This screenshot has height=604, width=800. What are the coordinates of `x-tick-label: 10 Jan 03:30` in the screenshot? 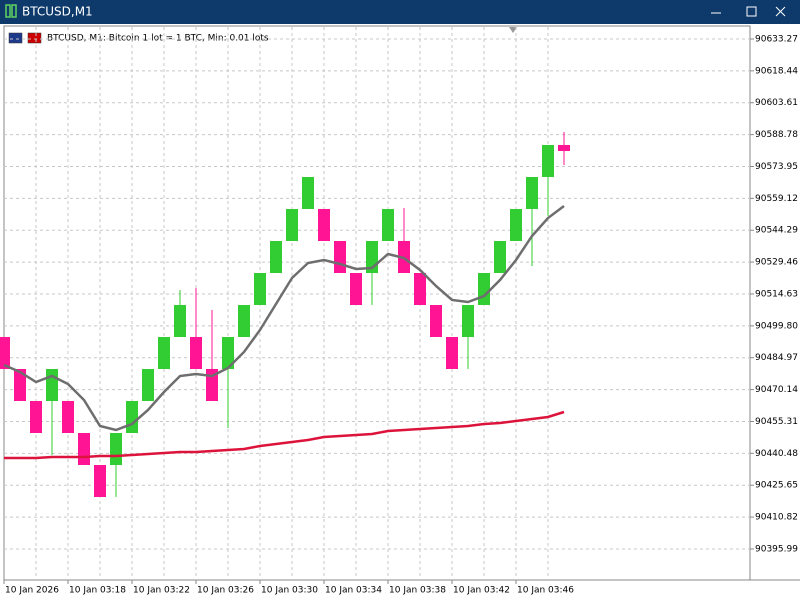 It's located at (289, 591).